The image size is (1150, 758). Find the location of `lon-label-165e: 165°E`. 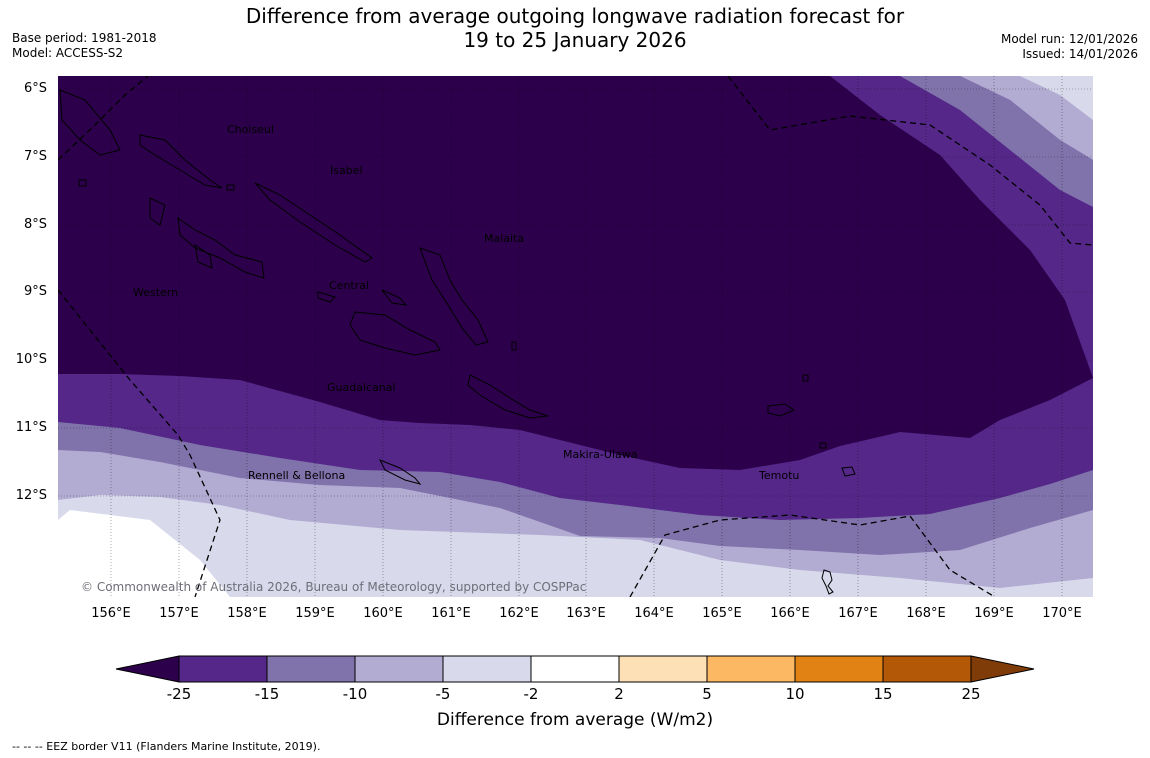

lon-label-165e: 165°E is located at coordinates (722, 613).